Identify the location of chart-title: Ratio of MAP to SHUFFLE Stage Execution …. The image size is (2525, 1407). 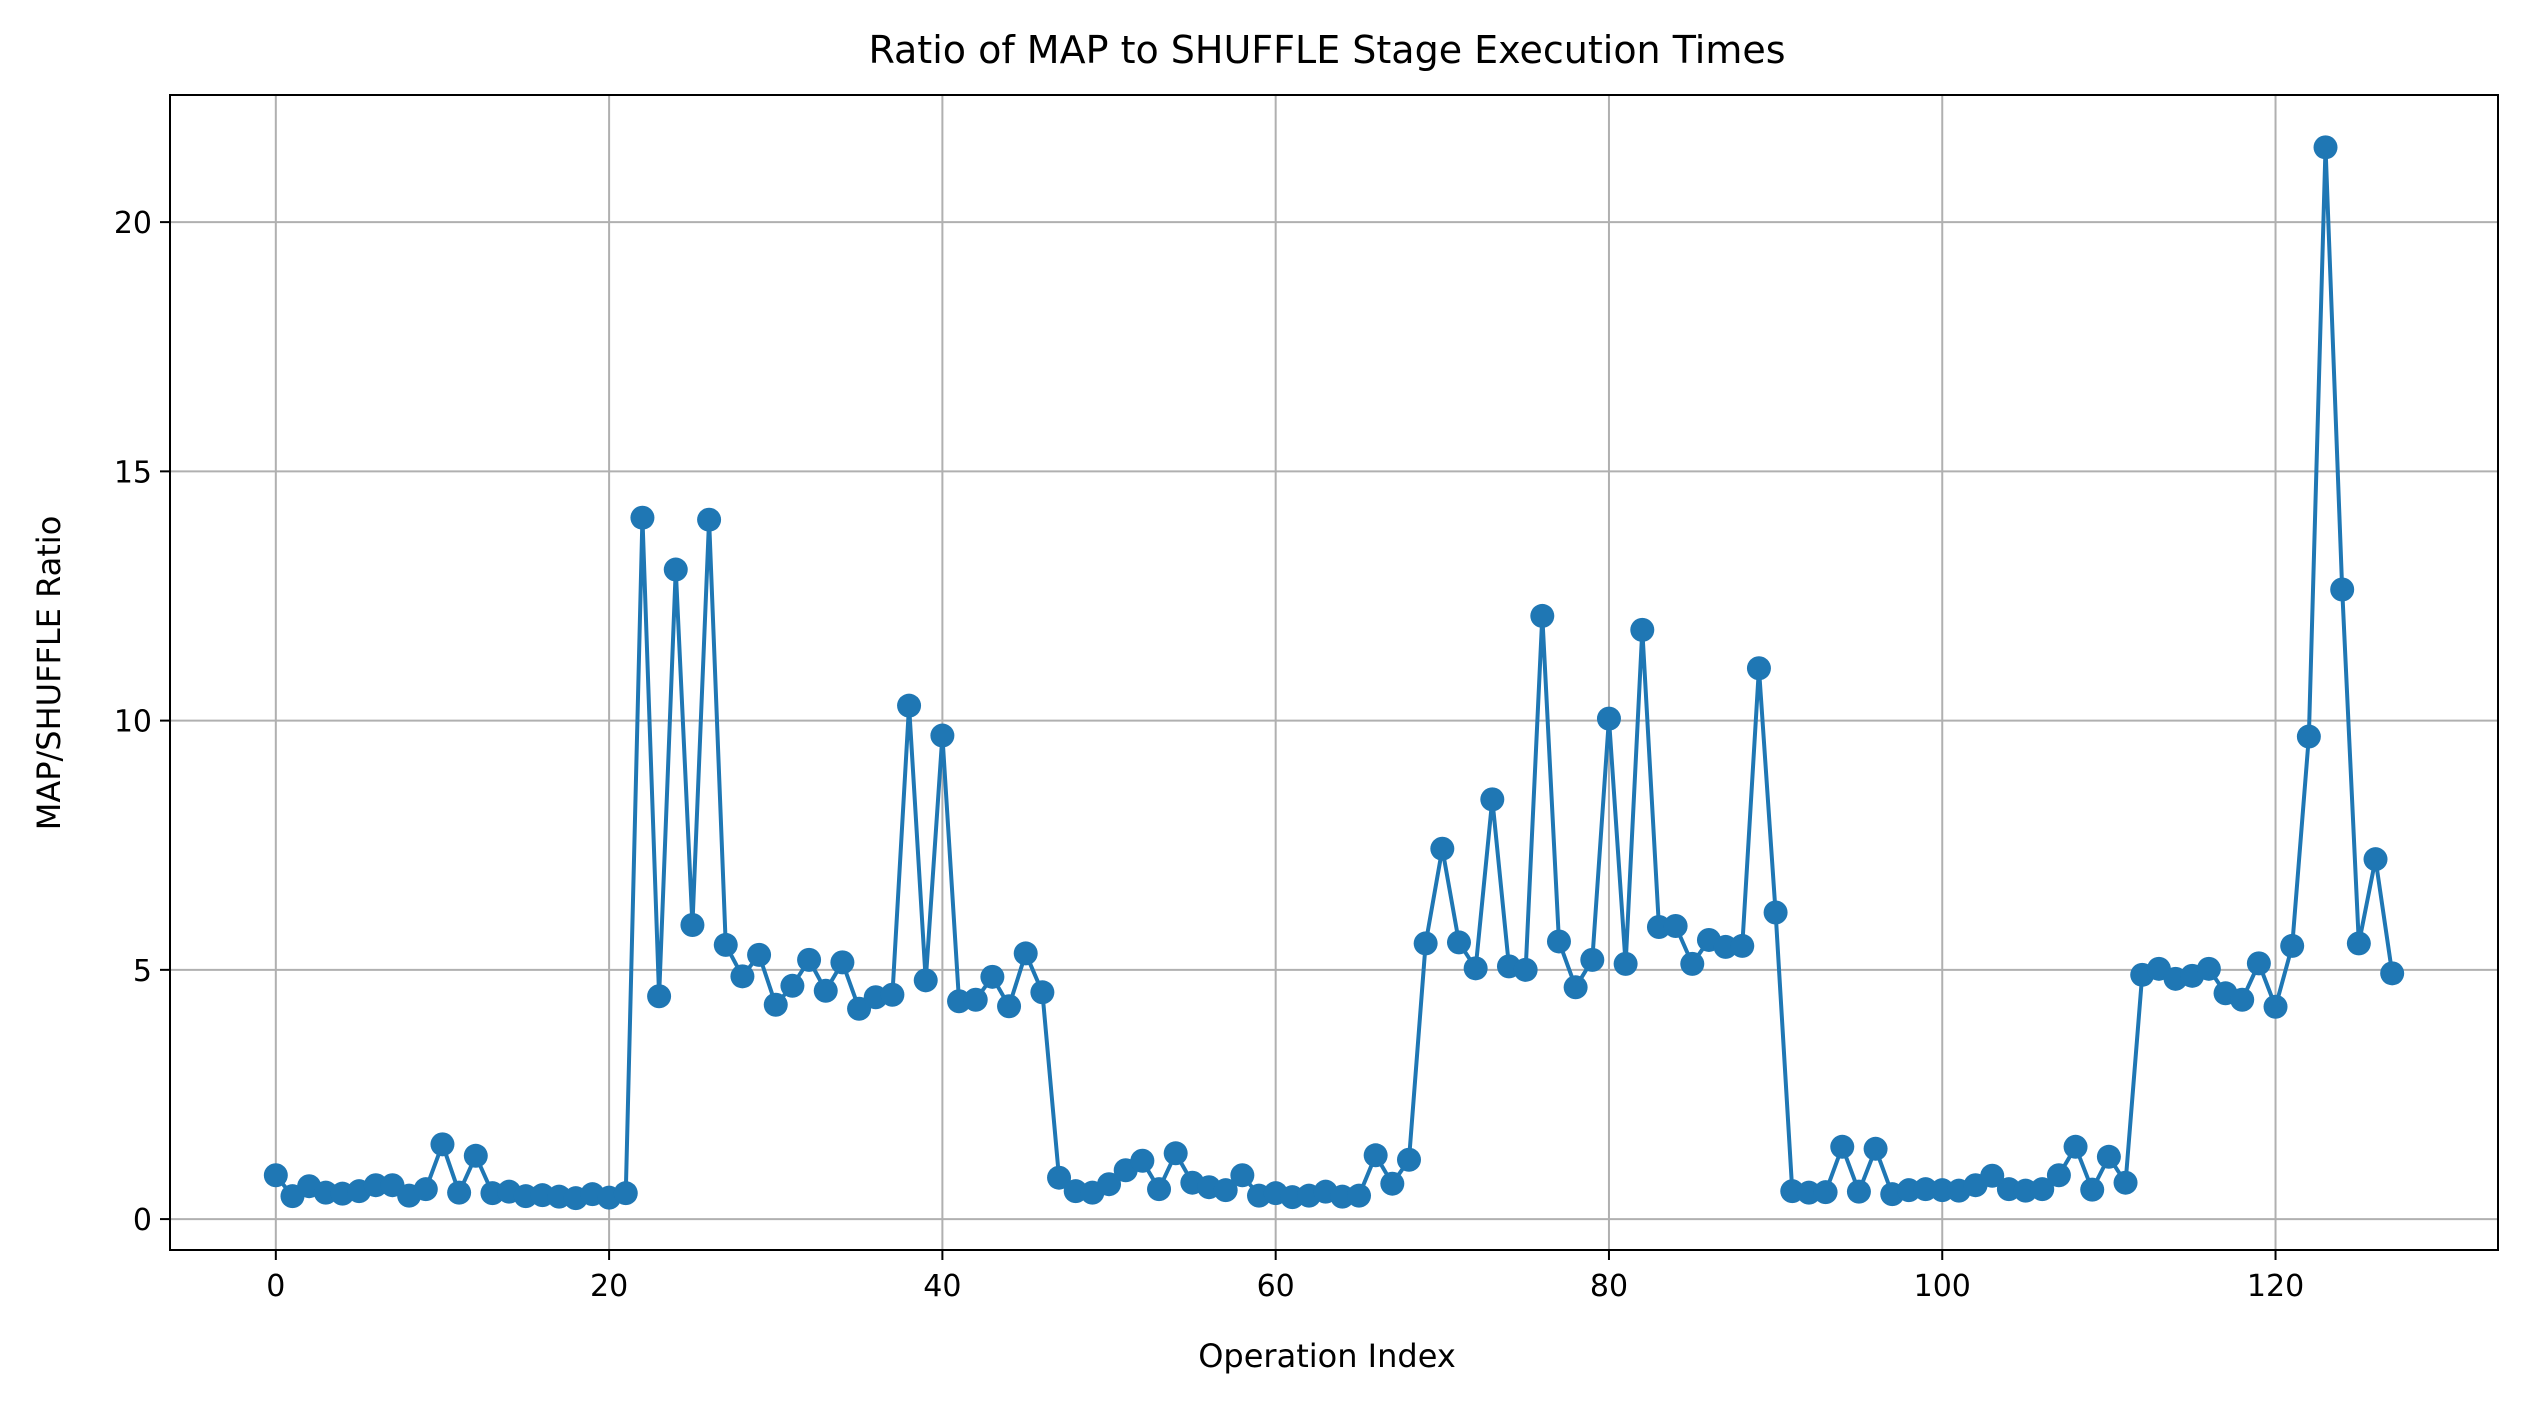
(1326, 50).